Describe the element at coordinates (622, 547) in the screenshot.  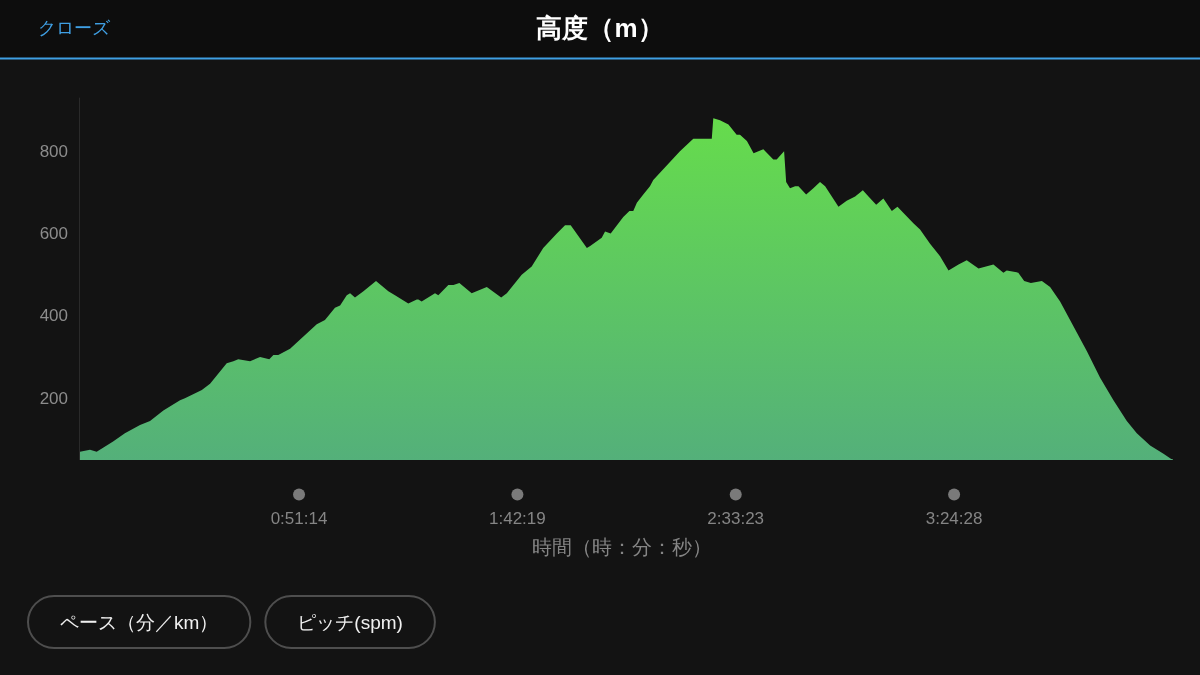
I see `xlabel: 時間（時：分：秒）` at that location.